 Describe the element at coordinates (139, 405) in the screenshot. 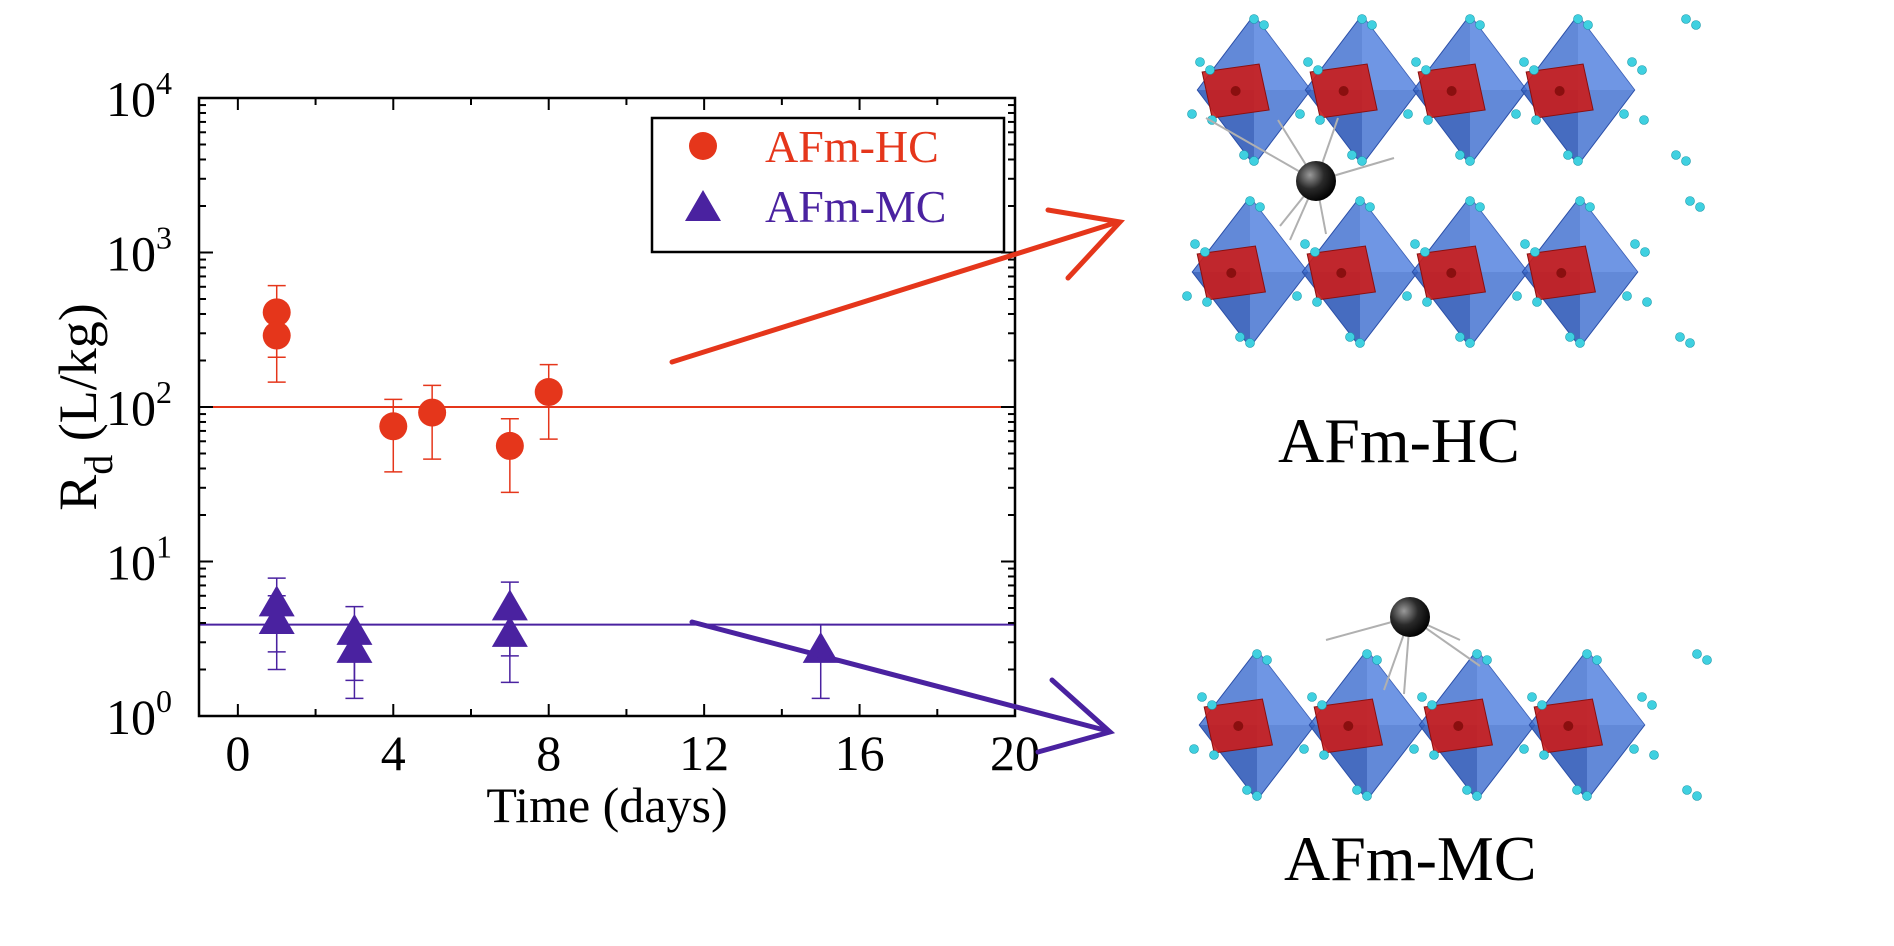

I see `y-tick-label: 10²` at that location.